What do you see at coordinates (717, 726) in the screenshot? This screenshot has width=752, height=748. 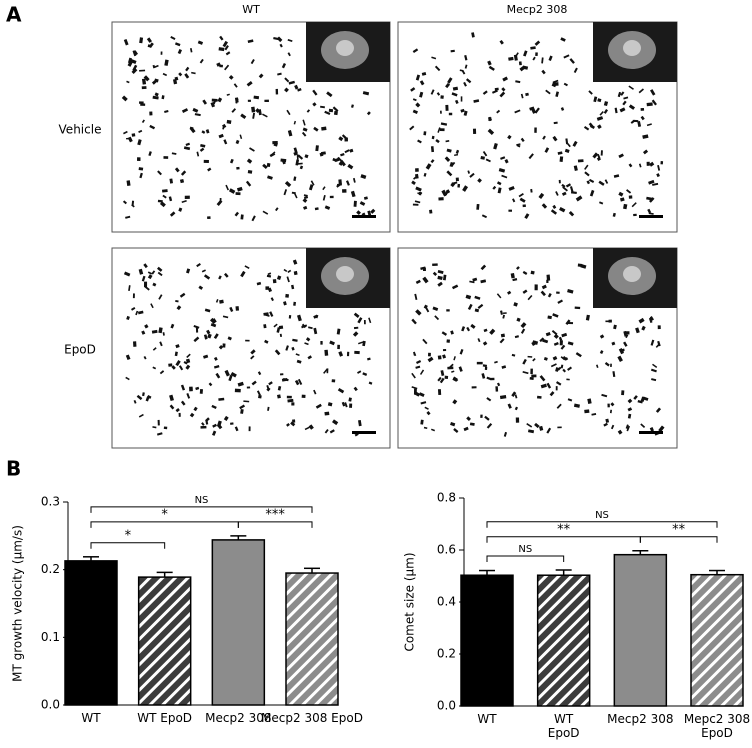 I see `x-tick-label: Mepc2 308 EpoD` at bounding box center [717, 726].